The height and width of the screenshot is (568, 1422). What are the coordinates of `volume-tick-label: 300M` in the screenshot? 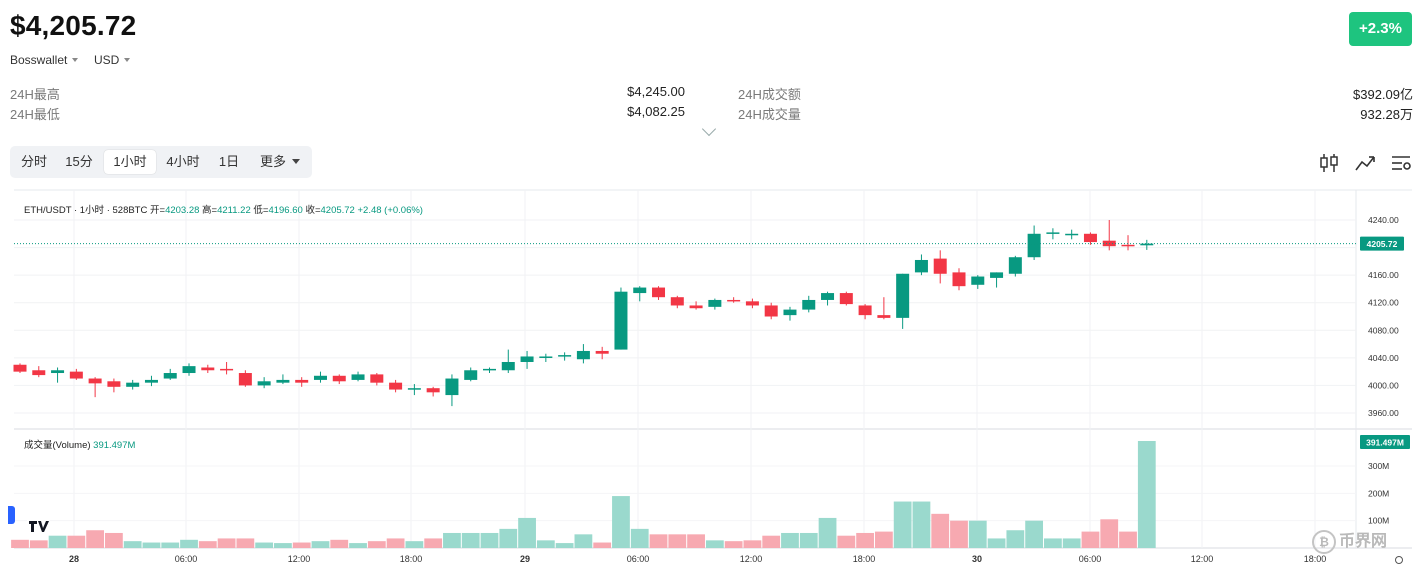 It's located at (1378, 466).